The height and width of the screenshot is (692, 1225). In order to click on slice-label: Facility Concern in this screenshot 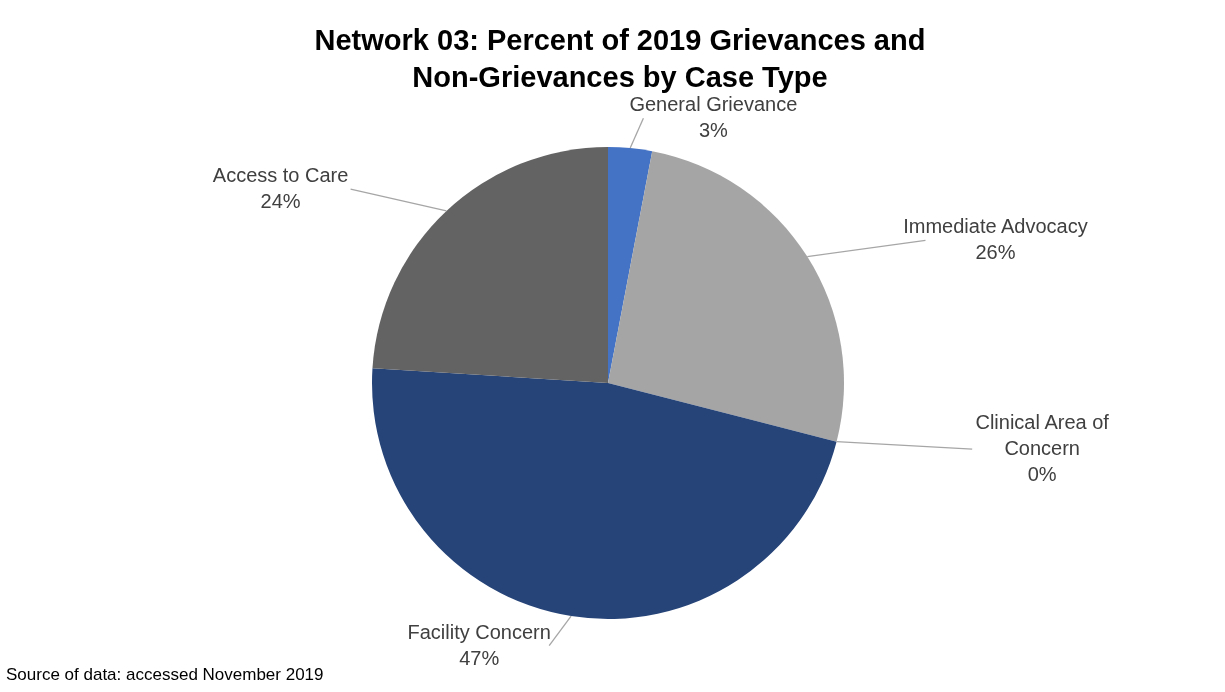, I will do `click(479, 631)`.